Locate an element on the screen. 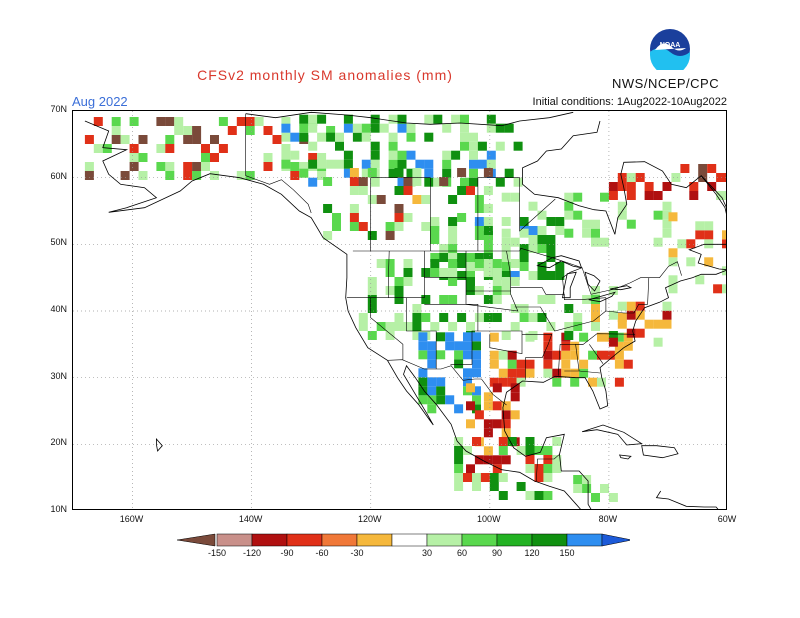 The image size is (800, 618). colorbar-tick-label: 30 is located at coordinates (426, 553).